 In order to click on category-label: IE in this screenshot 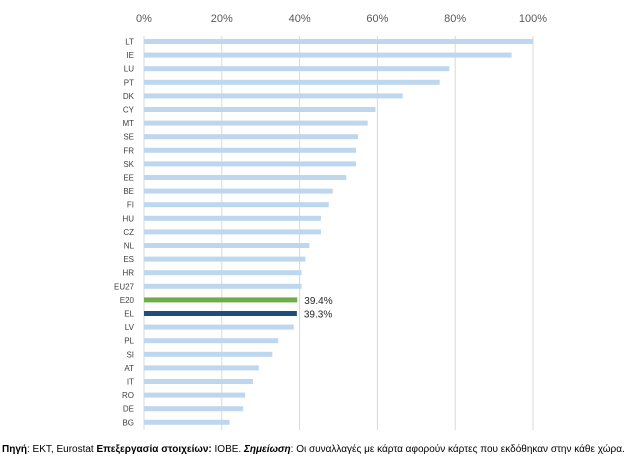, I will do `click(130, 55)`.